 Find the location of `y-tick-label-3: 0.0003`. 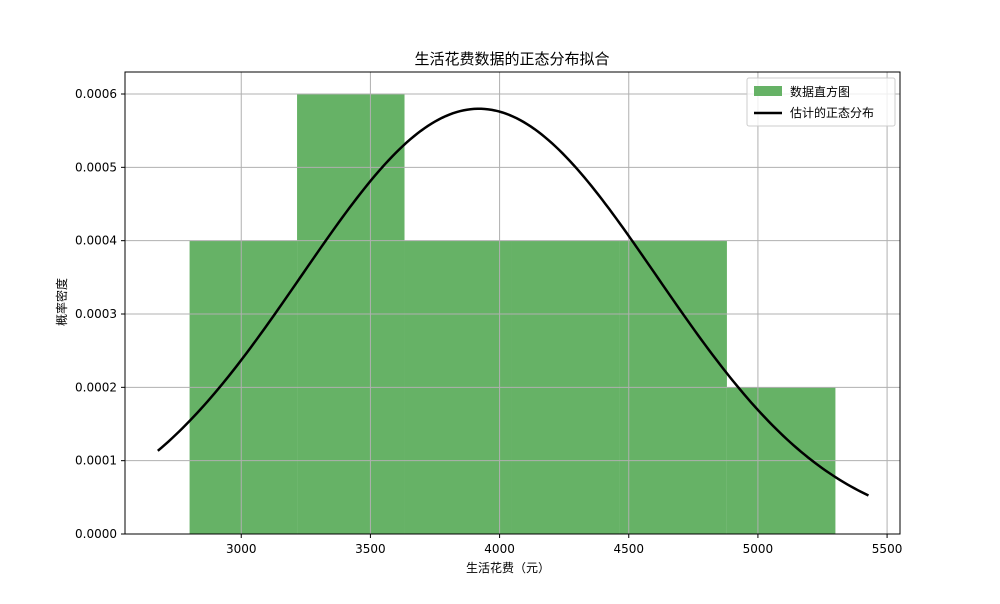

y-tick-label-3: 0.0003 is located at coordinates (96, 314).